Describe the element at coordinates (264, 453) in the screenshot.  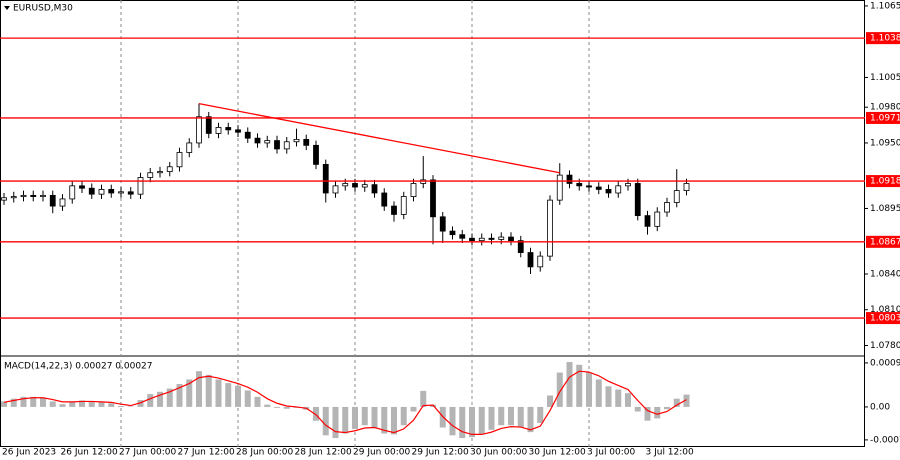
I see `x-tick-label: 28 Jun 00:00` at that location.